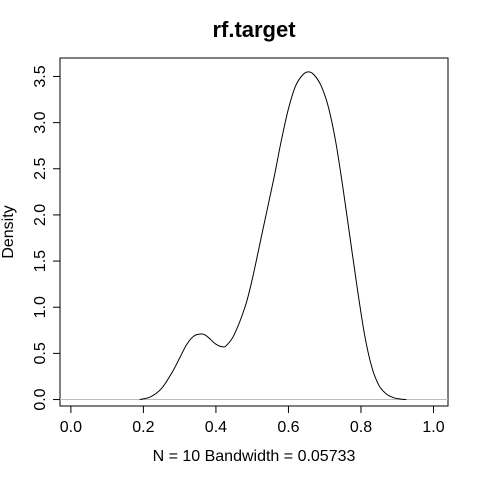 This screenshot has width=480, height=480. What do you see at coordinates (433, 427) in the screenshot?
I see `x-tick-label: 1.0` at bounding box center [433, 427].